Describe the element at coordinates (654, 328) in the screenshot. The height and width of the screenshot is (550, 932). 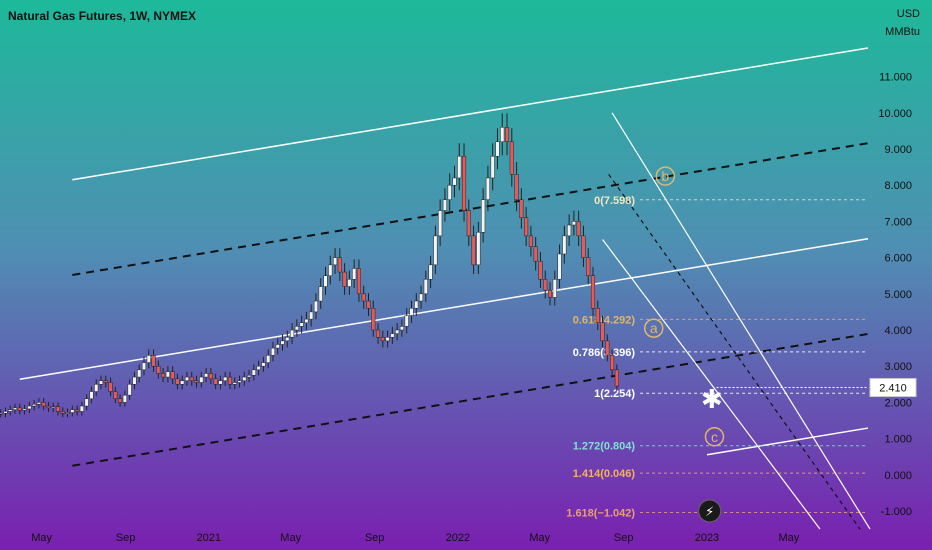
I see `wave-label-text: a` at that location.